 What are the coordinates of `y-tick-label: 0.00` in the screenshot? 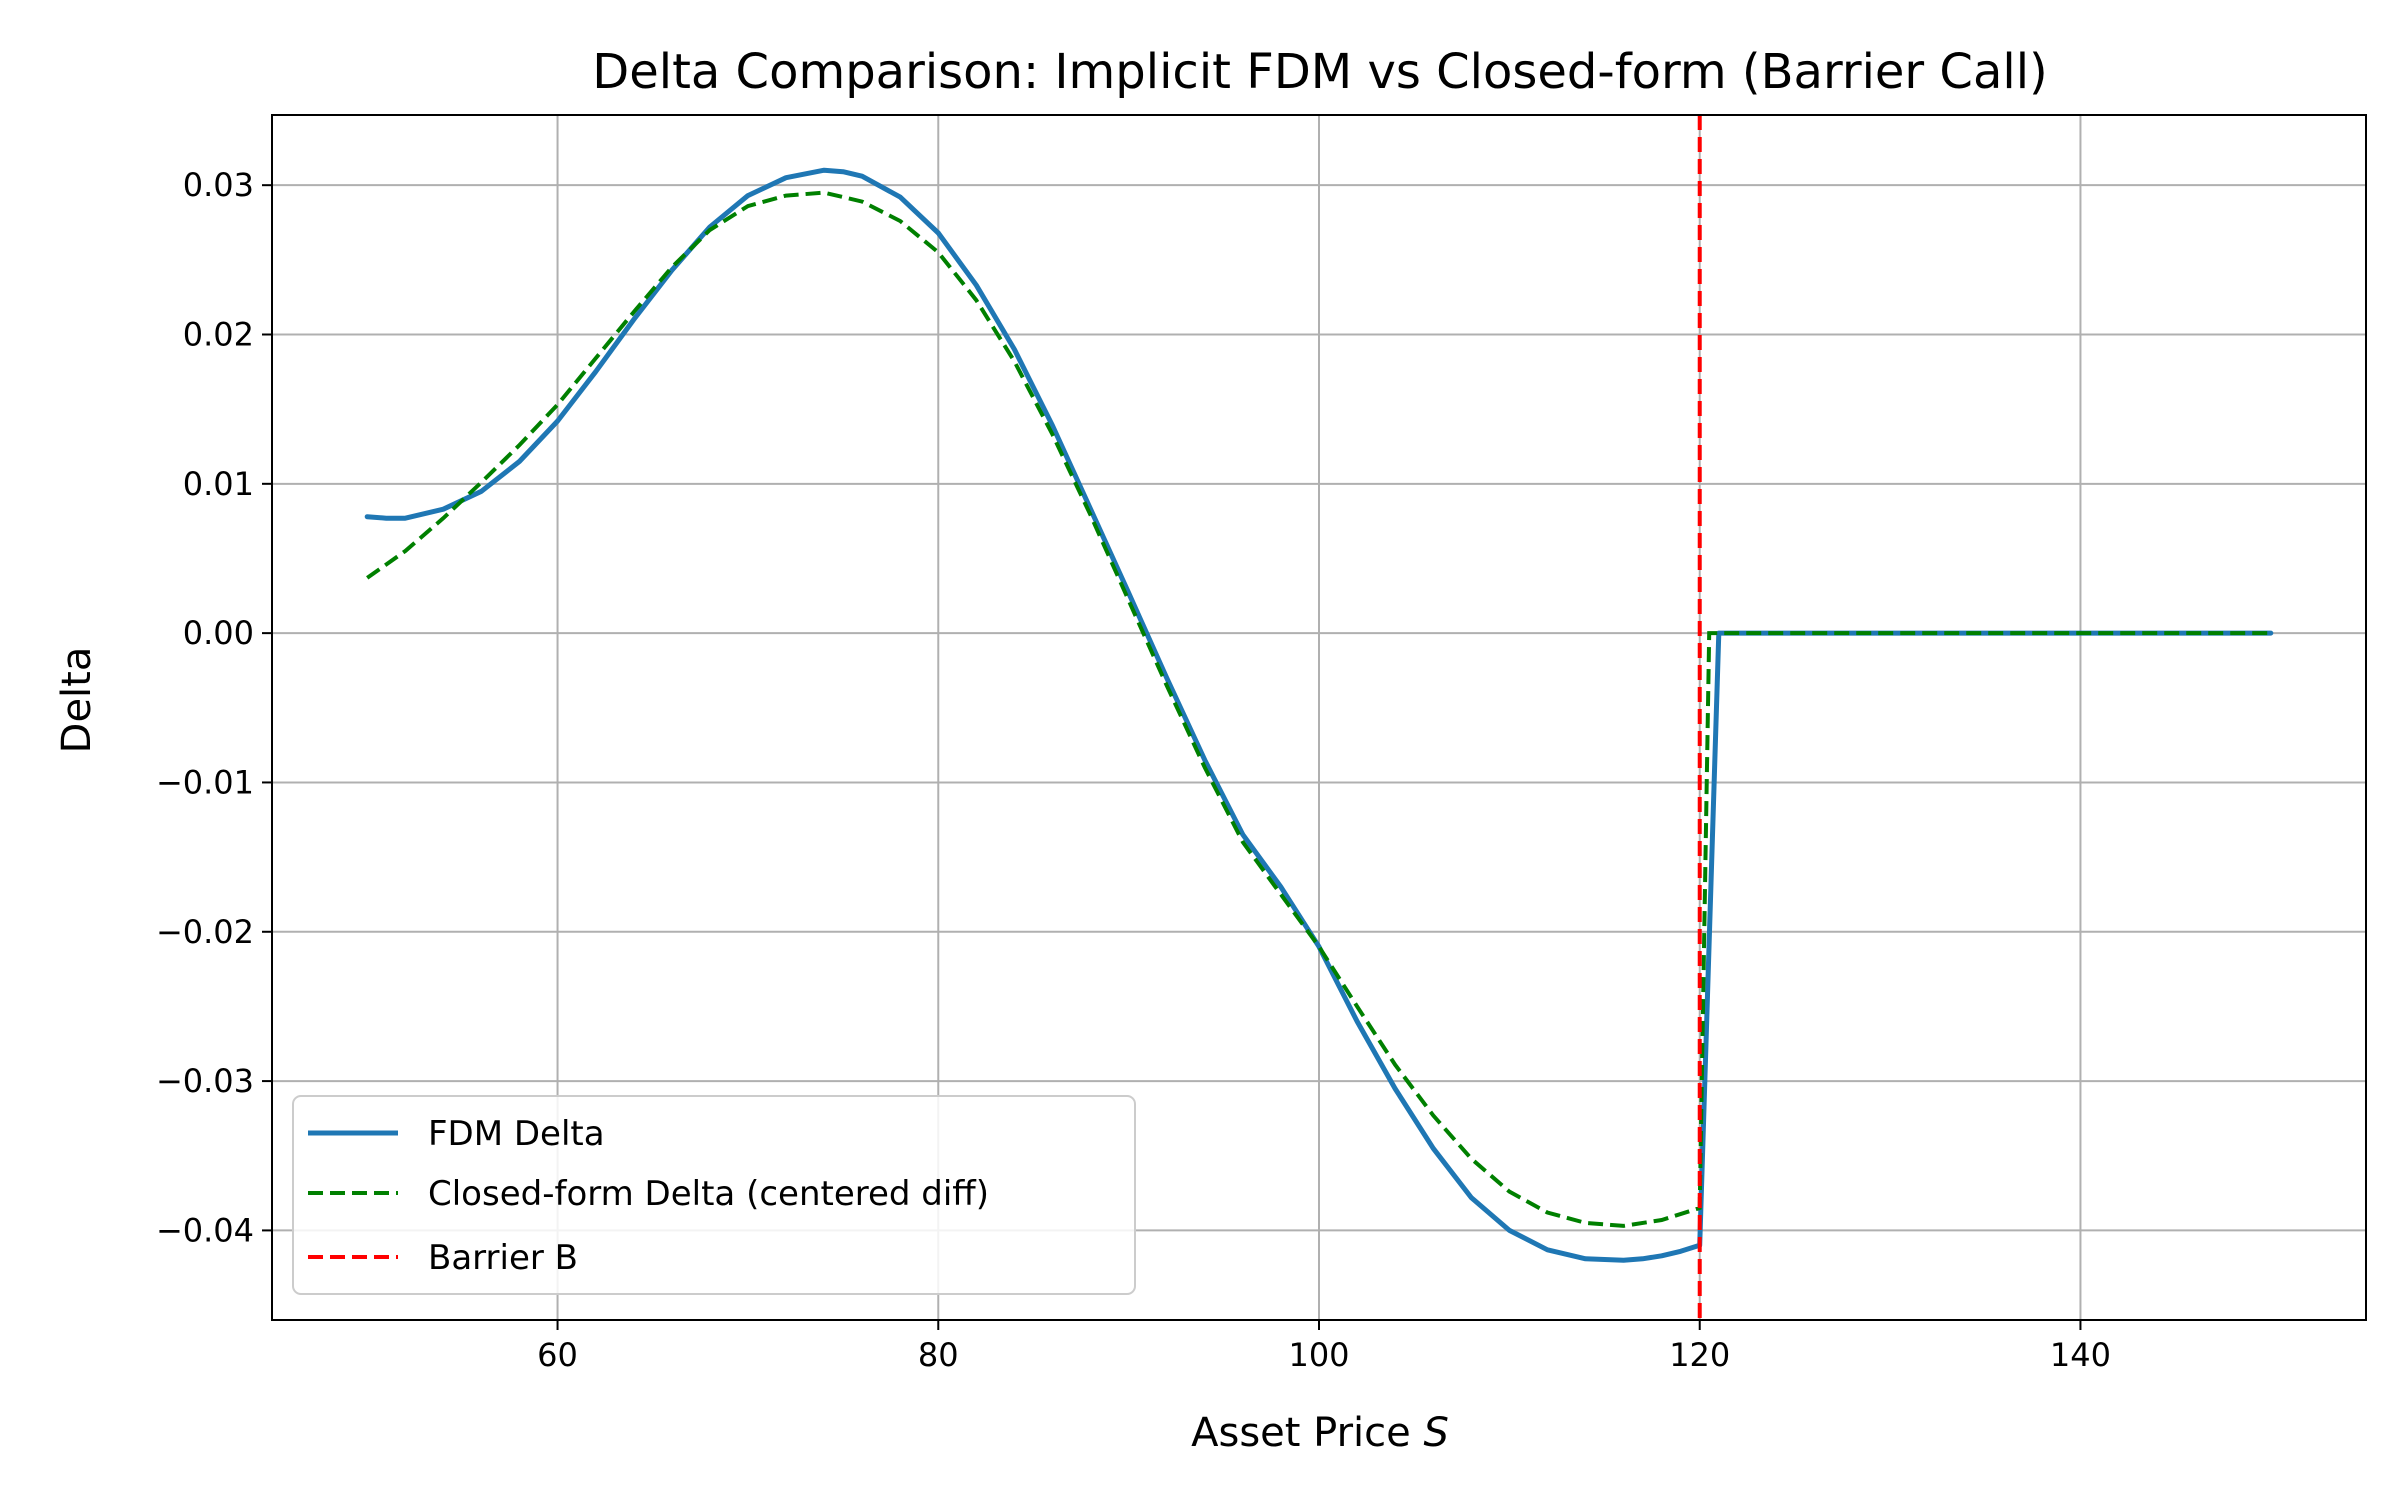 It's located at (218, 633).